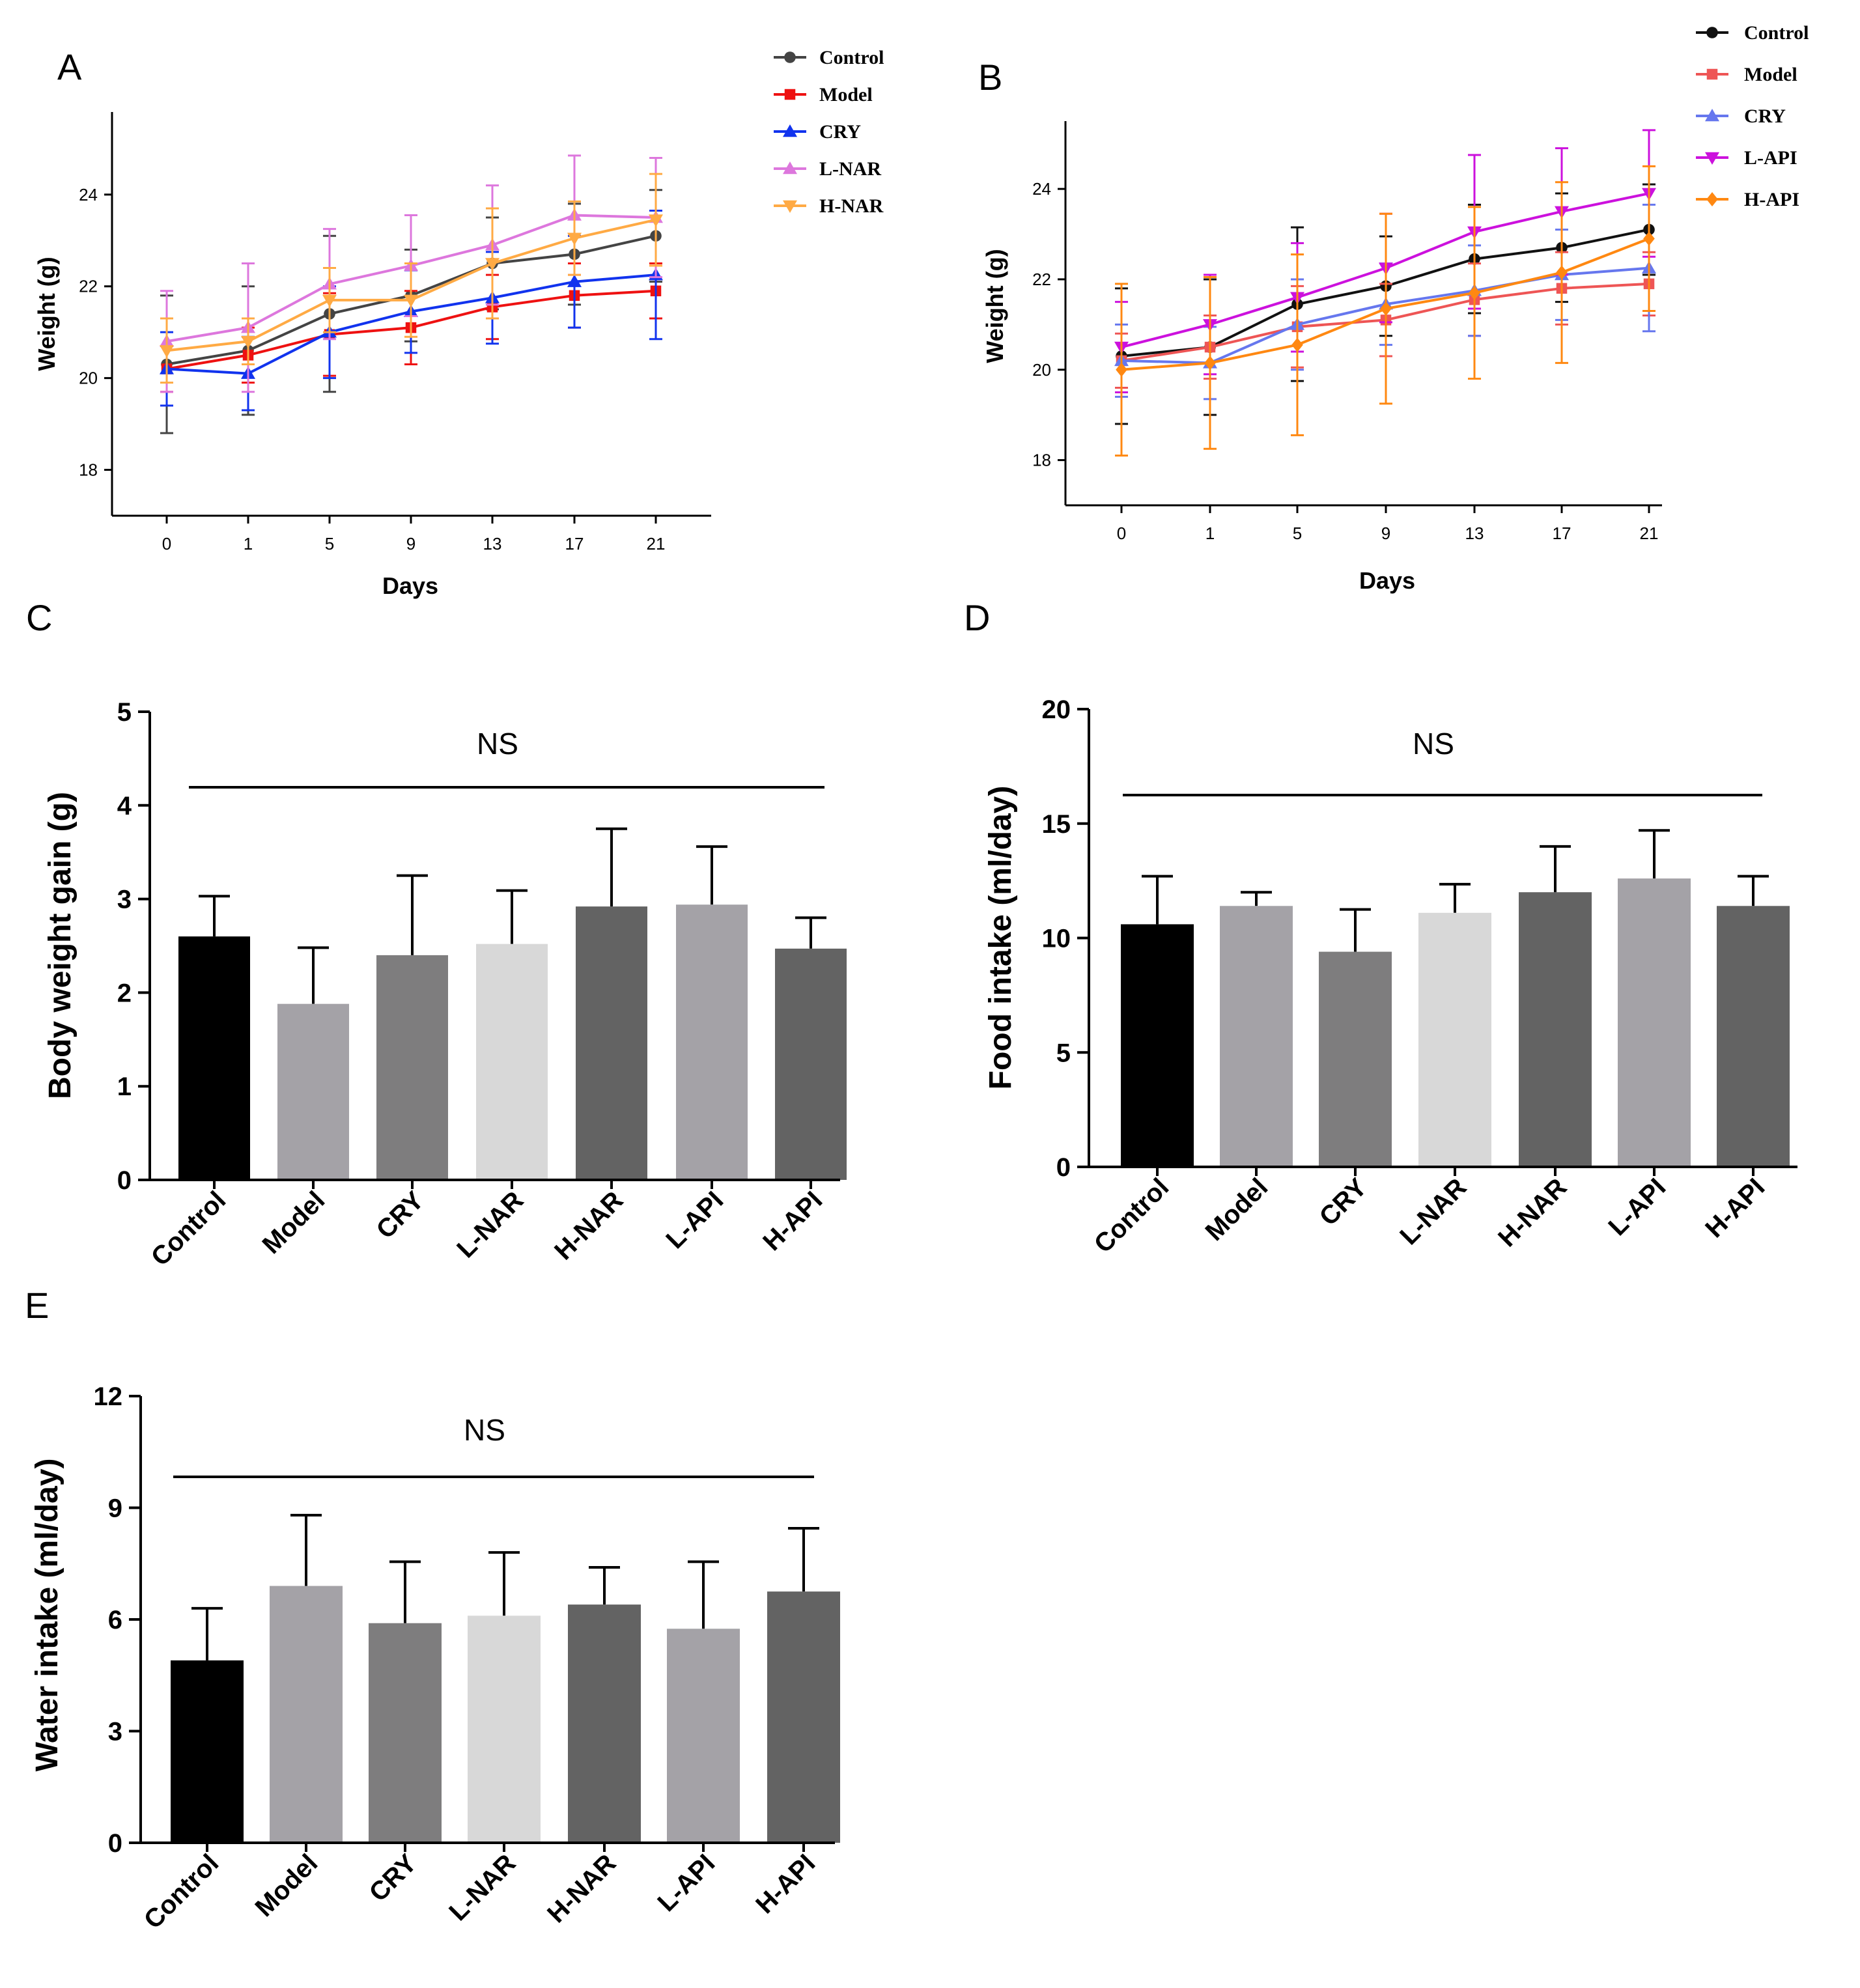 This screenshot has width=1860, height=1988. I want to click on x-tick-label: L-NAR, so click(490, 1224).